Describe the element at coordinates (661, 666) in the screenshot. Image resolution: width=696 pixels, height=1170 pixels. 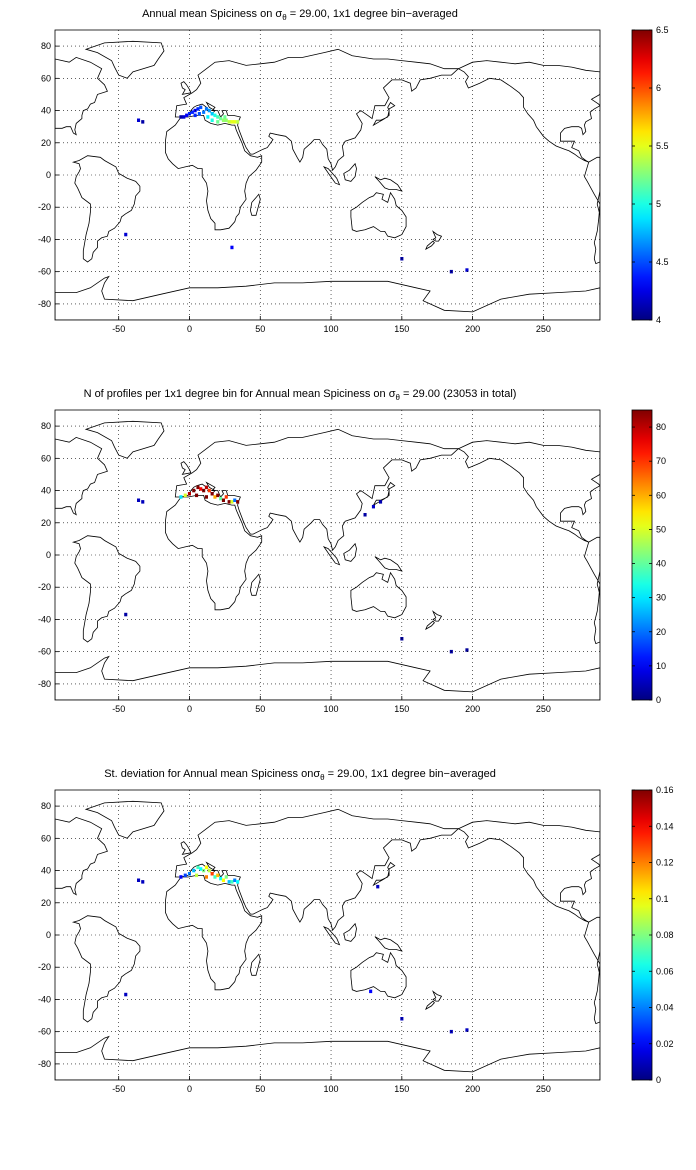
I see `colorbar-tick-label: 10` at that location.